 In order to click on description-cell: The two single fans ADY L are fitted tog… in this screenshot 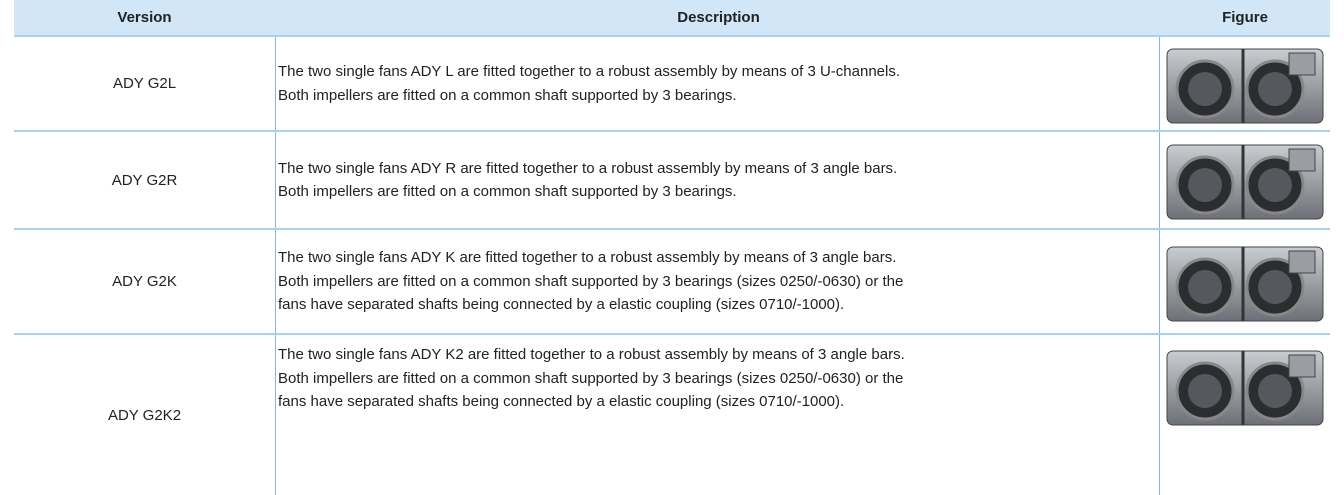, I will do `click(717, 83)`.